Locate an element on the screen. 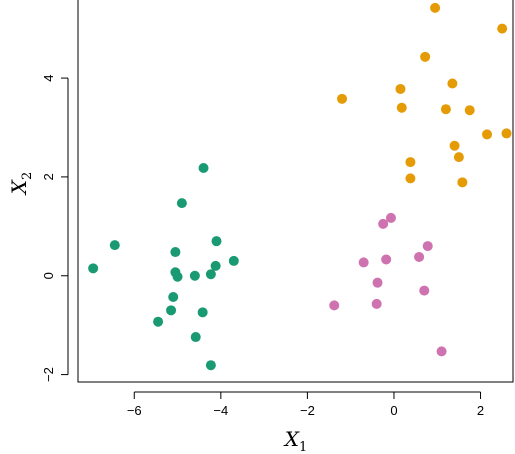  x-axis-title: X1 is located at coordinates (295, 440).